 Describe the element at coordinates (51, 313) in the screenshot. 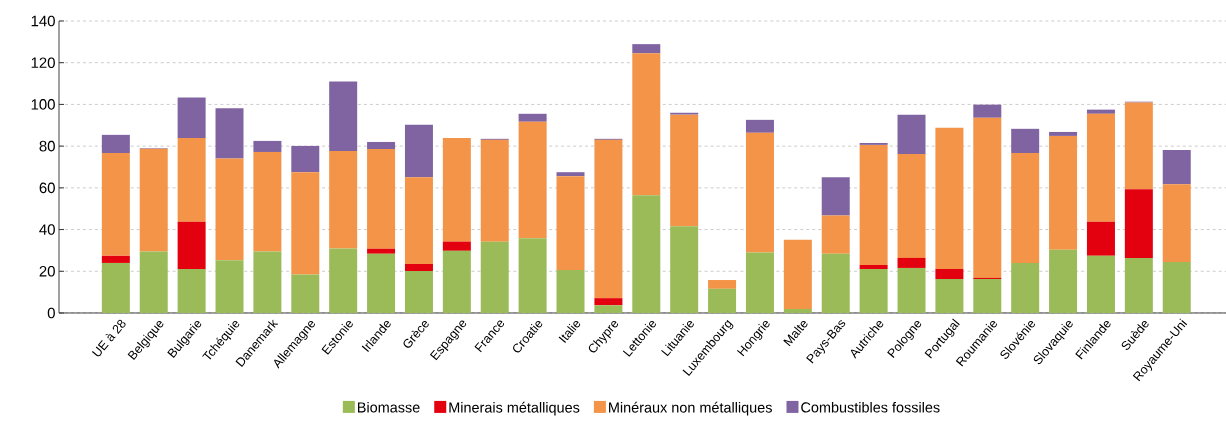

I see `y-tick-label: 0` at that location.